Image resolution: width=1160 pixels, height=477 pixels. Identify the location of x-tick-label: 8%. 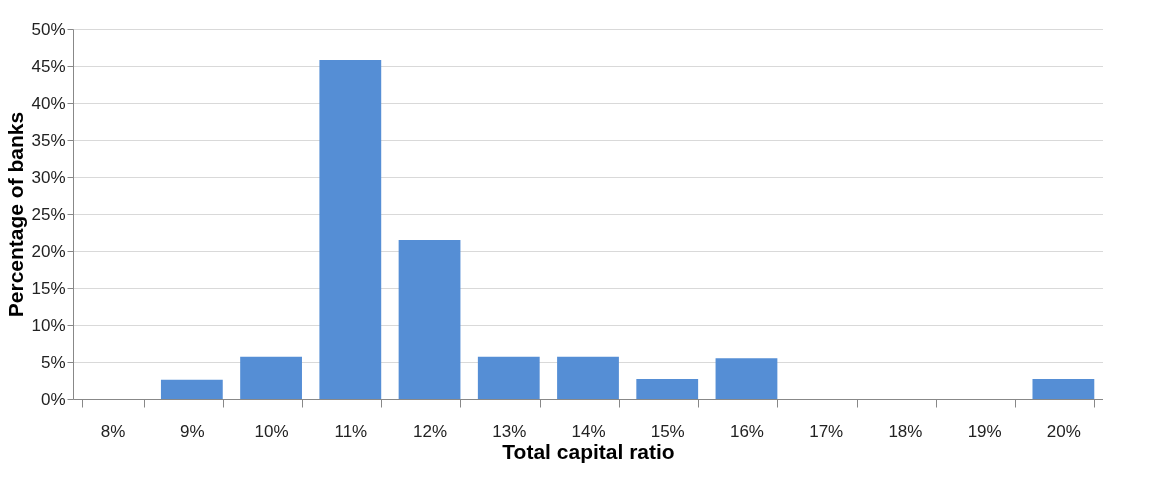
(113, 431).